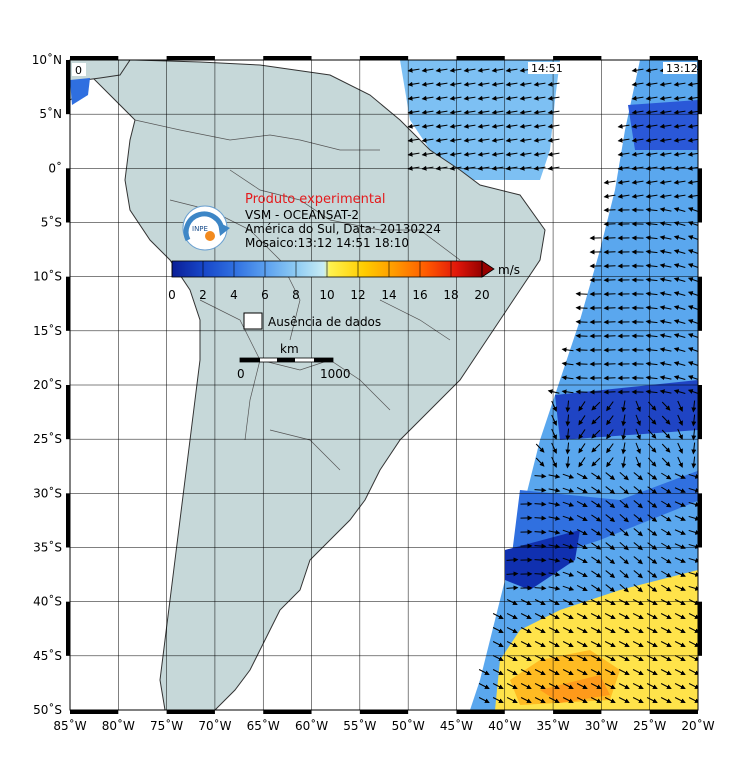 This screenshot has width=741, height=781. I want to click on colorbar-tick-label: 8, so click(296, 295).